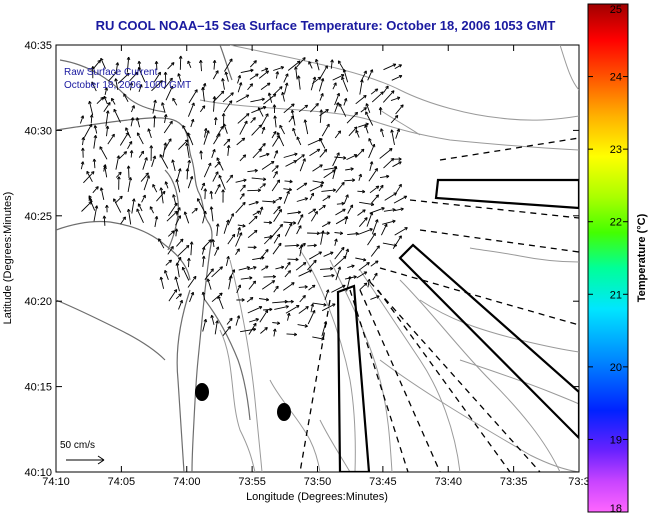  I want to click on y-axis-label: Latitude (Degrees:Minutes), so click(8, 258).